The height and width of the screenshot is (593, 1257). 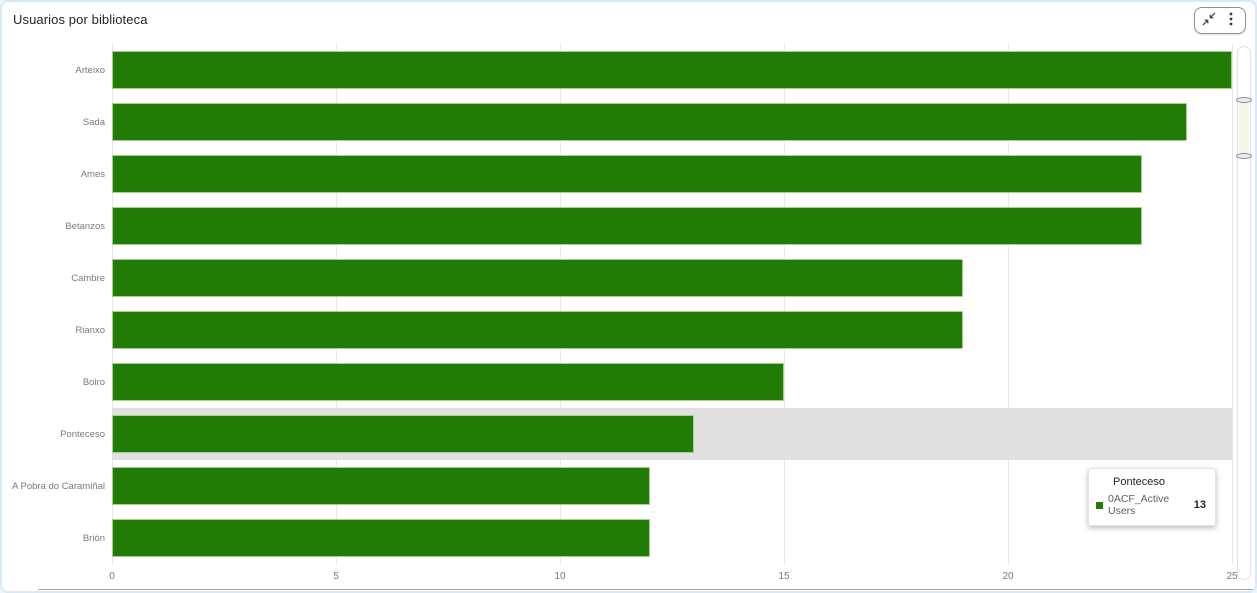 I want to click on y-axis-category-label: A Pobra do Caramiñal, so click(x=58, y=486).